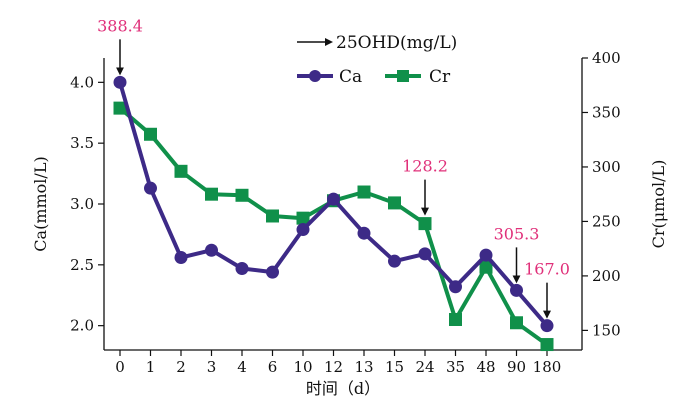  I want to click on x-tick-label: 180, so click(547, 367).